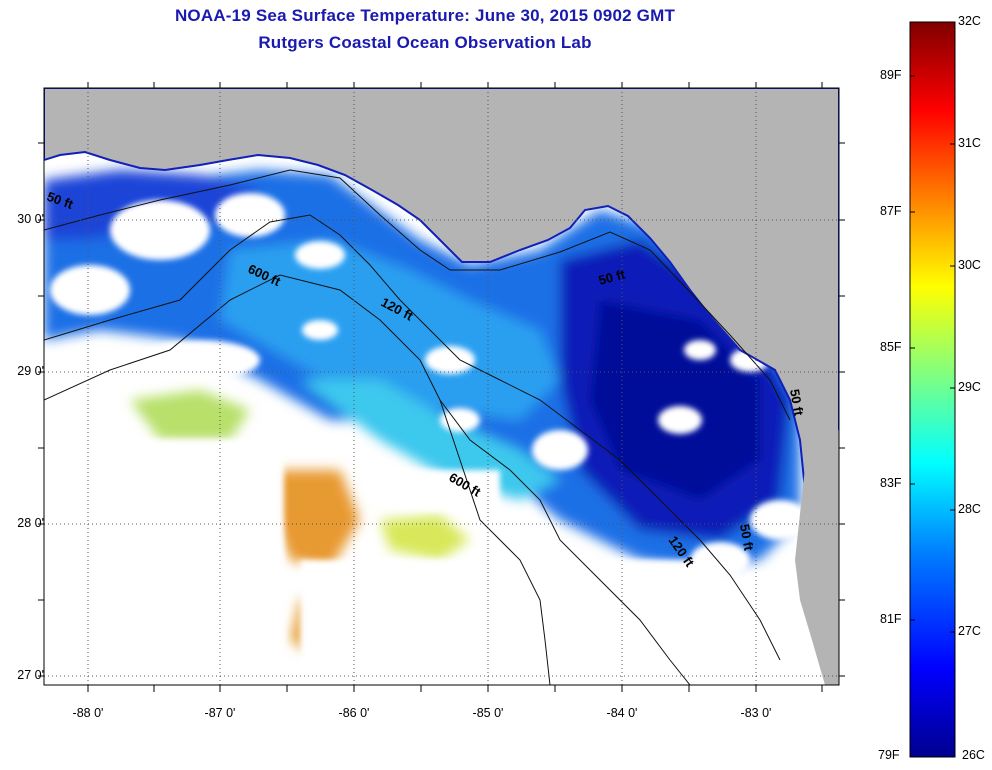  What do you see at coordinates (891, 619) in the screenshot?
I see `colorbar-fahrenheit-label: 81F` at bounding box center [891, 619].